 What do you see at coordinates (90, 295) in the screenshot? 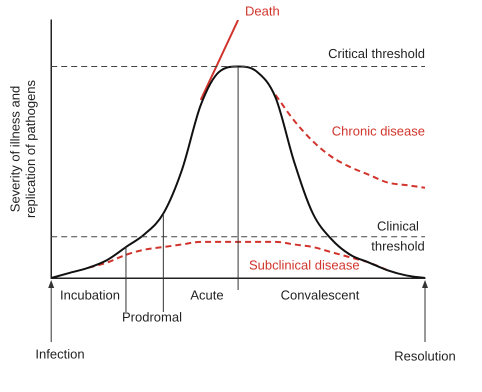
I see `text: Incubation` at bounding box center [90, 295].